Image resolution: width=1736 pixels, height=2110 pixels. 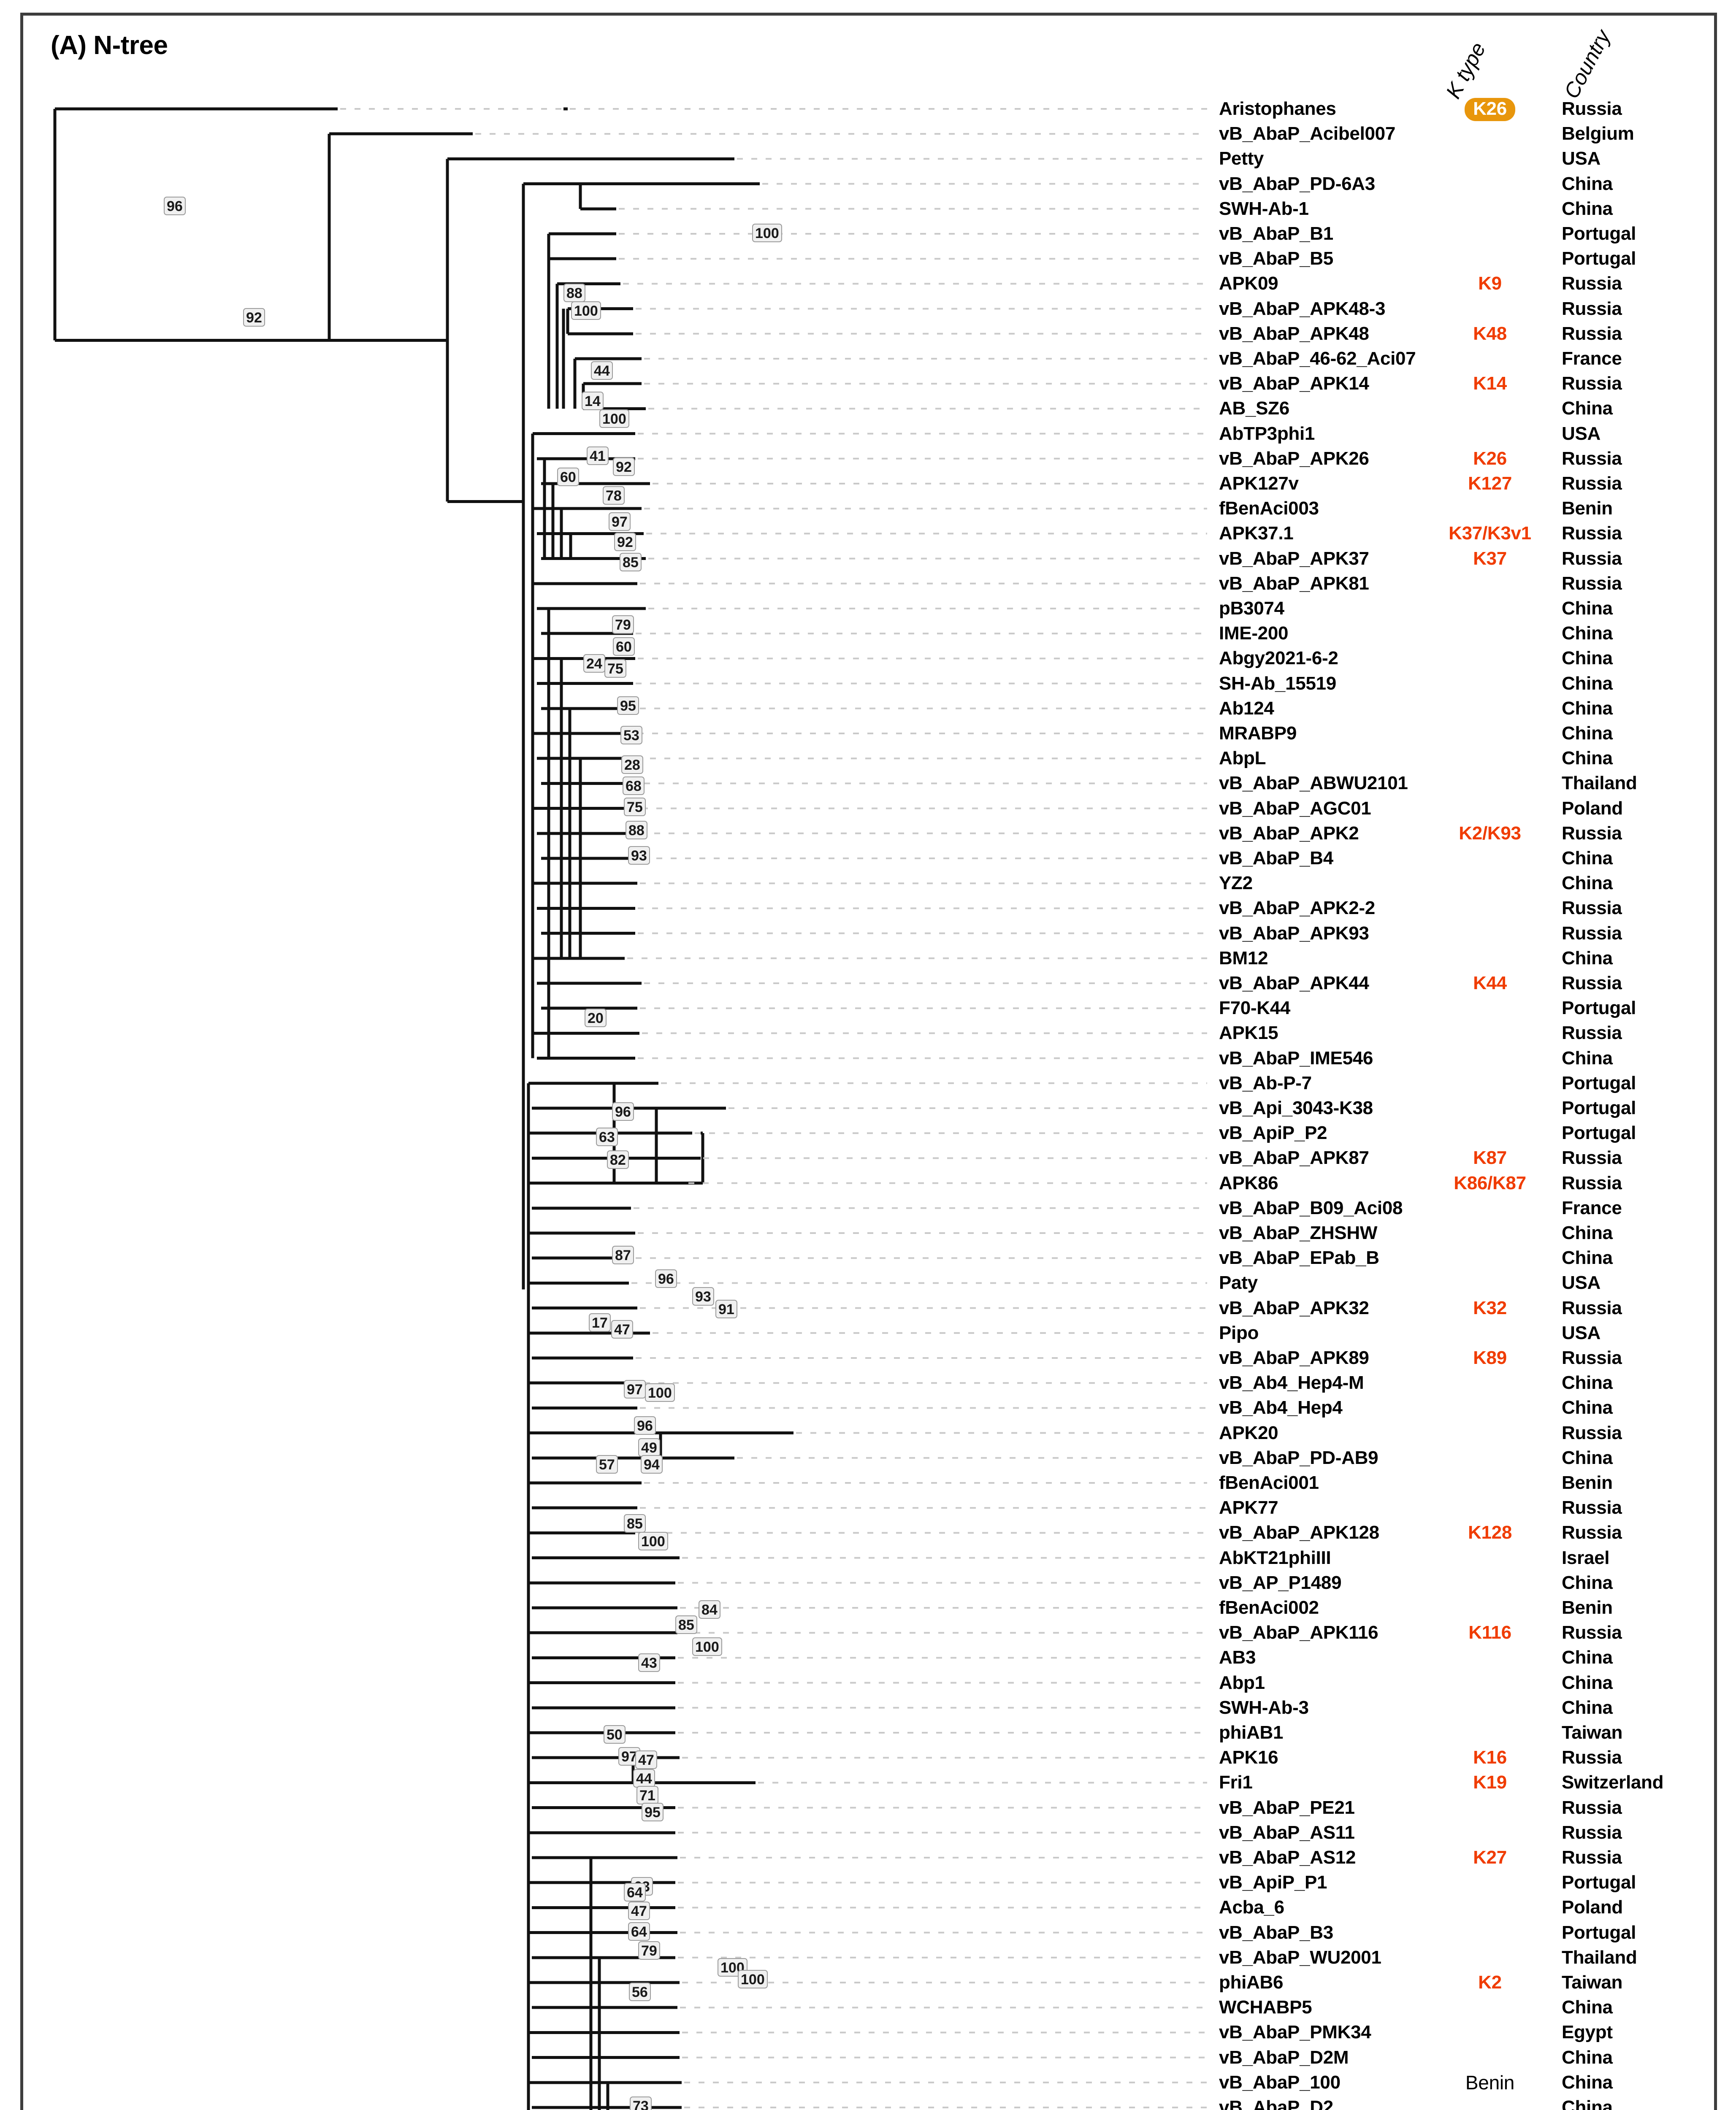 What do you see at coordinates (1490, 1357) in the screenshot?
I see `ktype-value: K89` at bounding box center [1490, 1357].